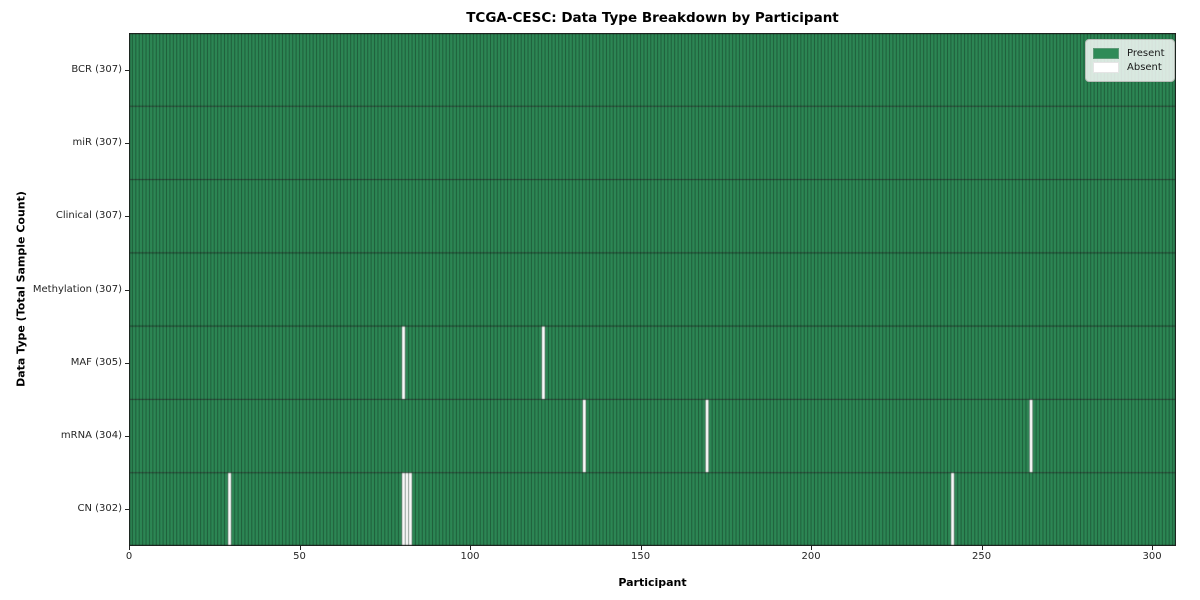 This screenshot has width=1200, height=600. Describe the element at coordinates (470, 556) in the screenshot. I see `x-tick-label: 100` at that location.